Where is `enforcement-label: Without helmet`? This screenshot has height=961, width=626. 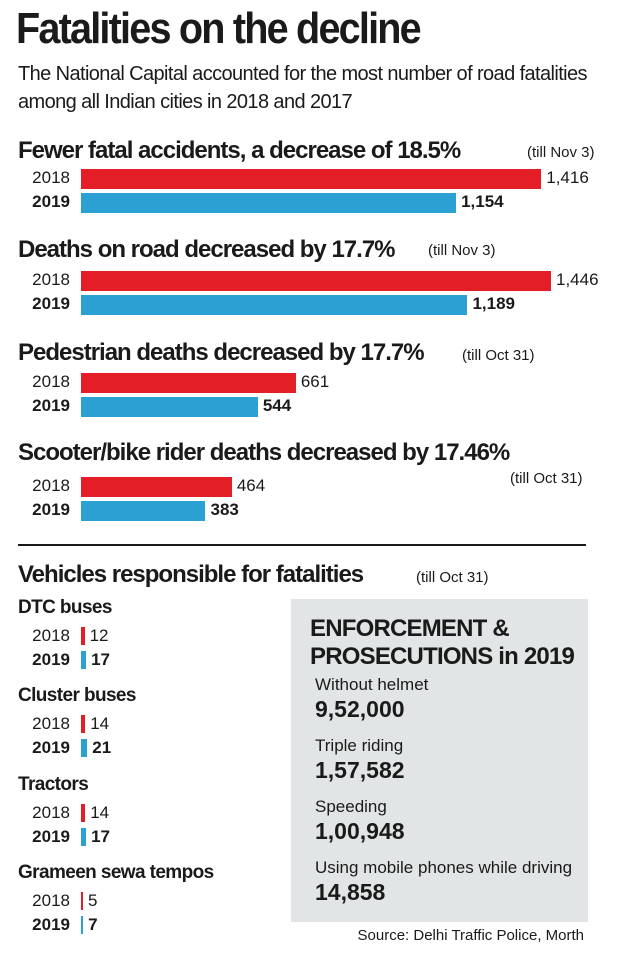 enforcement-label: Without helmet is located at coordinates (372, 684).